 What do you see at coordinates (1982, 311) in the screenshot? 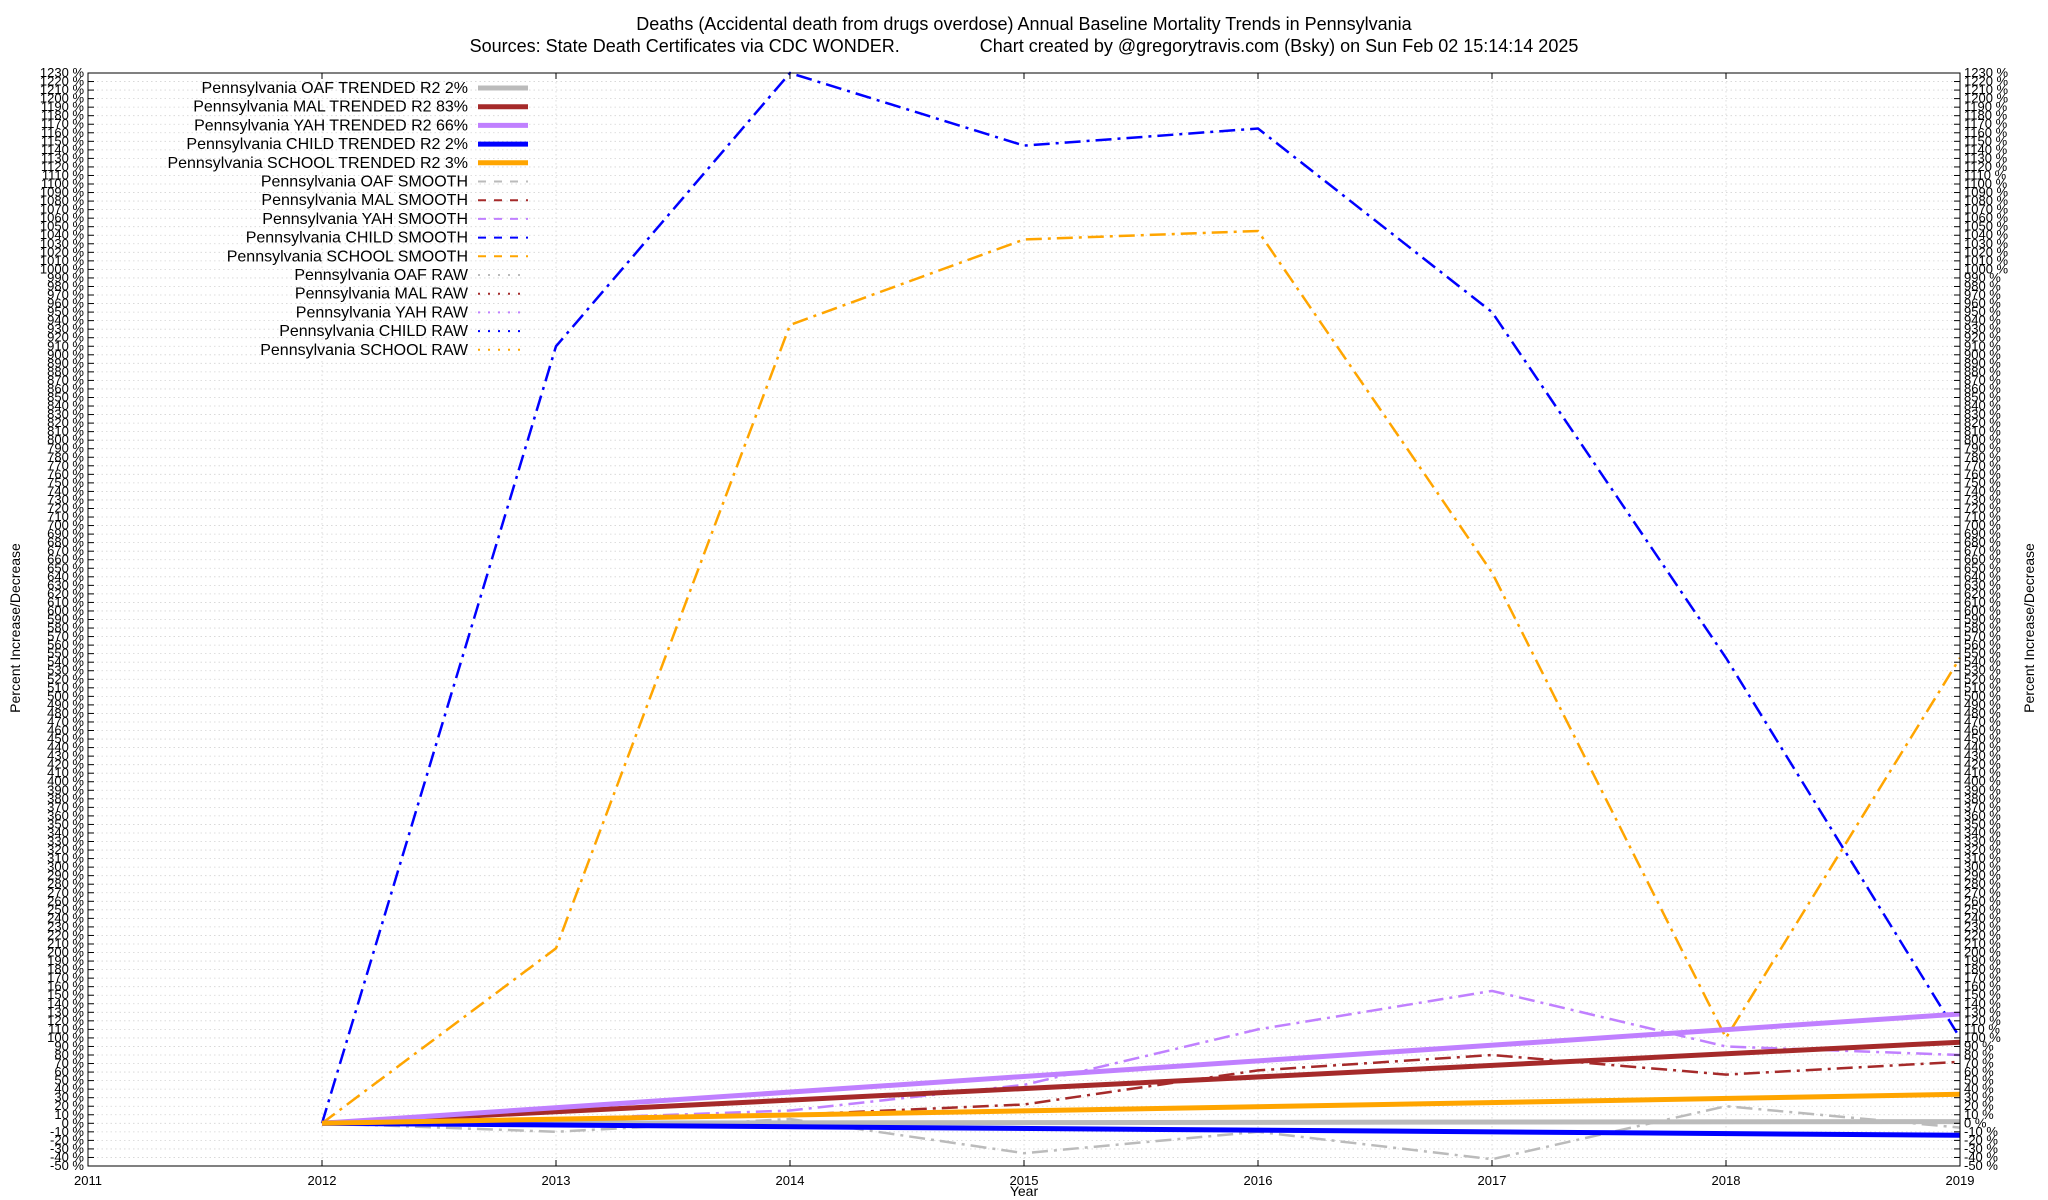
I see `y2-tick-label: 950 %` at bounding box center [1982, 311].